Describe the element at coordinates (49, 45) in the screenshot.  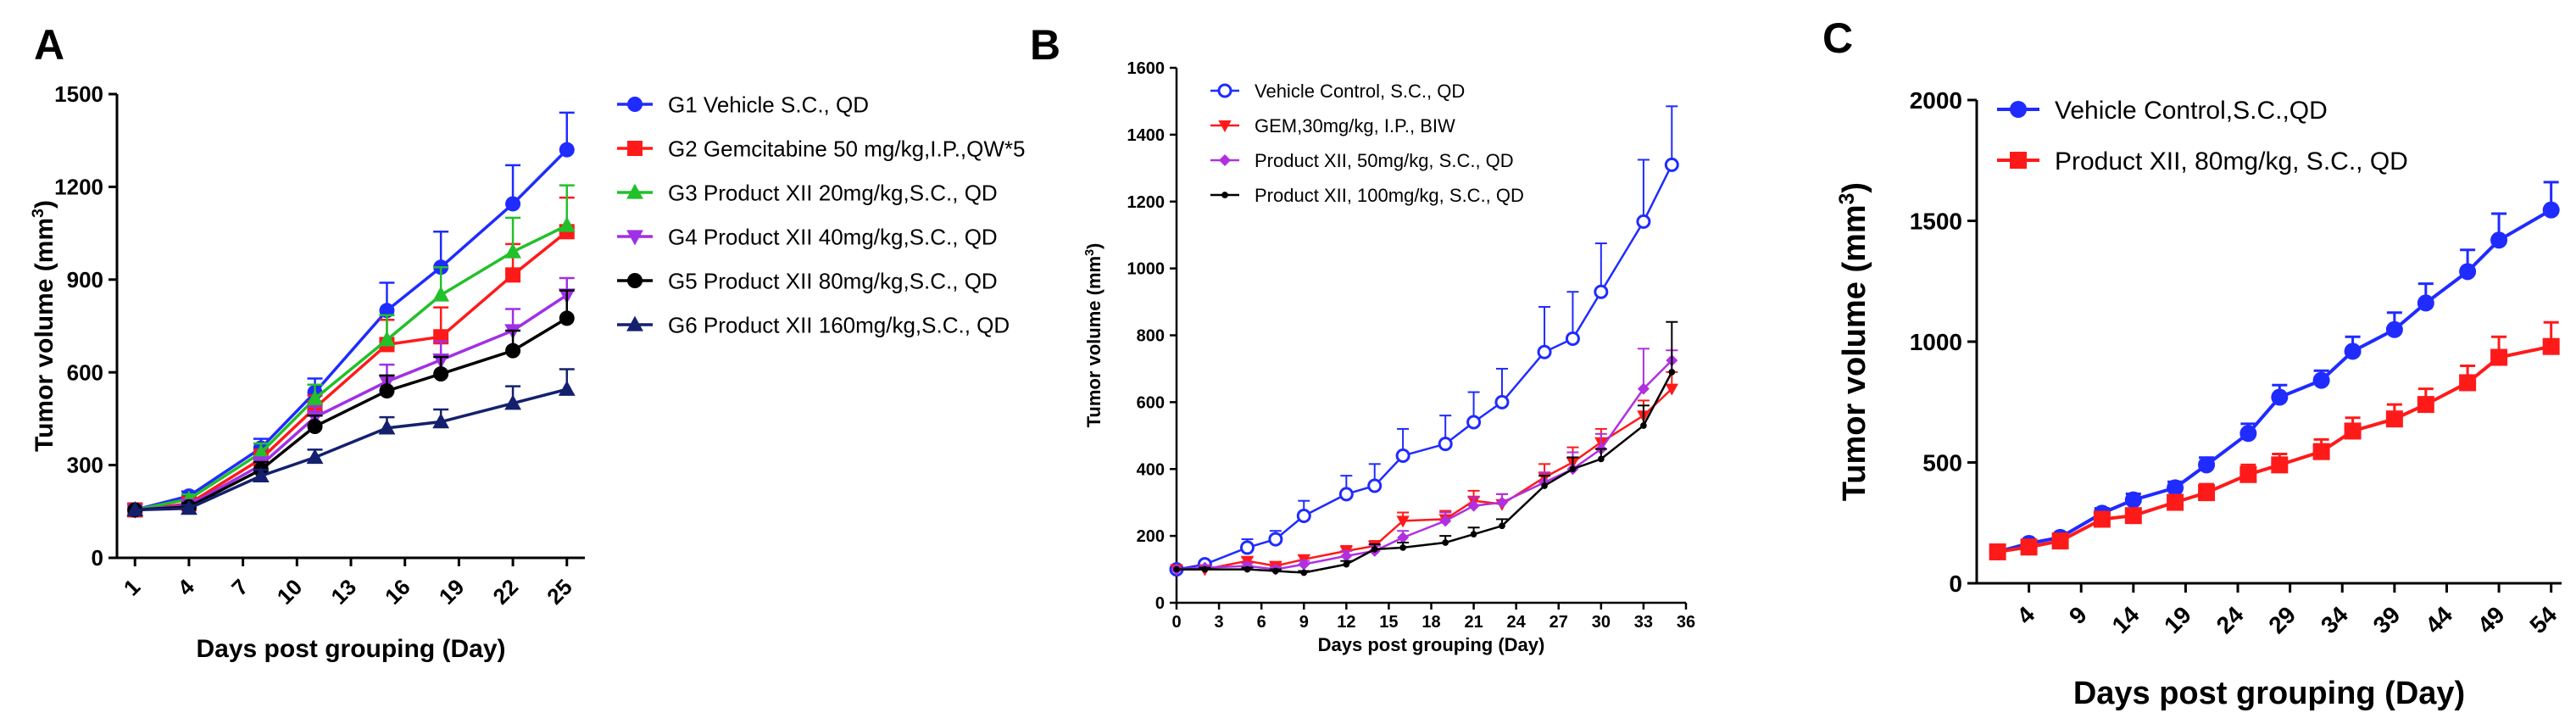
I see `panel-a-label: A` at that location.